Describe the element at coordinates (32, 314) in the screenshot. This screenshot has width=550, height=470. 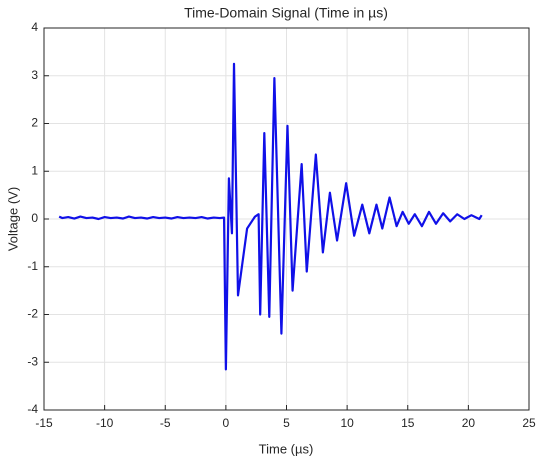
I see `y-tick-label: -2` at that location.